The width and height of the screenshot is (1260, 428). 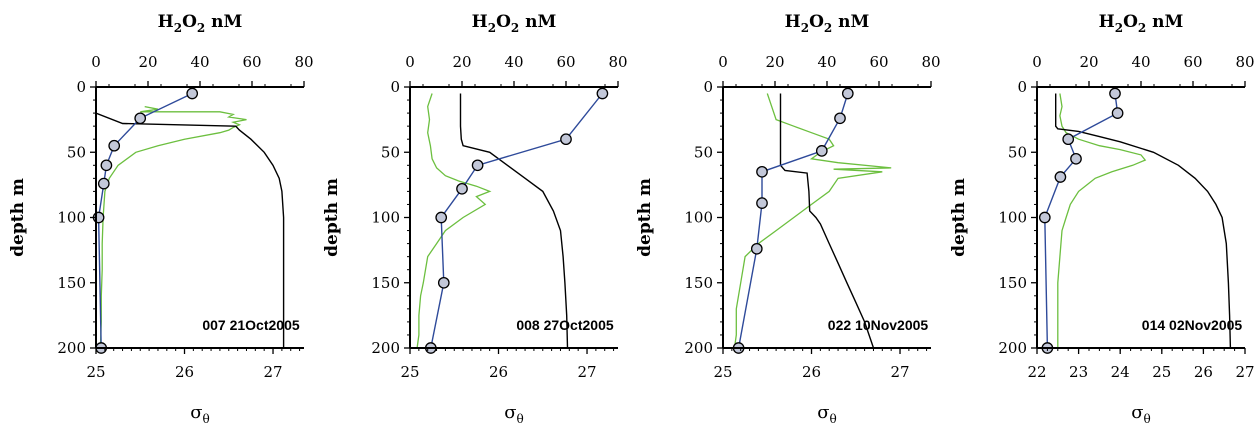 I want to click on station-annotation: 022 10Nov2005, so click(x=878, y=325).